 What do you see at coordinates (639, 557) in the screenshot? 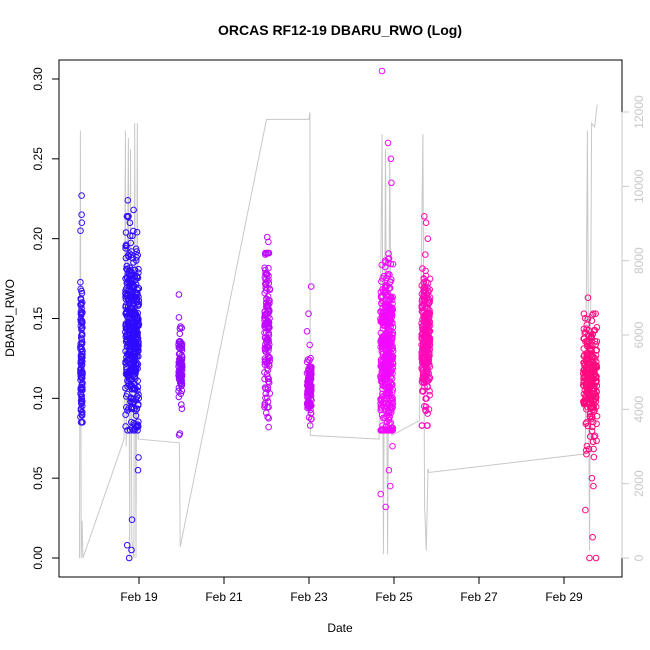
I see `y2-tick-label: 0` at bounding box center [639, 557].